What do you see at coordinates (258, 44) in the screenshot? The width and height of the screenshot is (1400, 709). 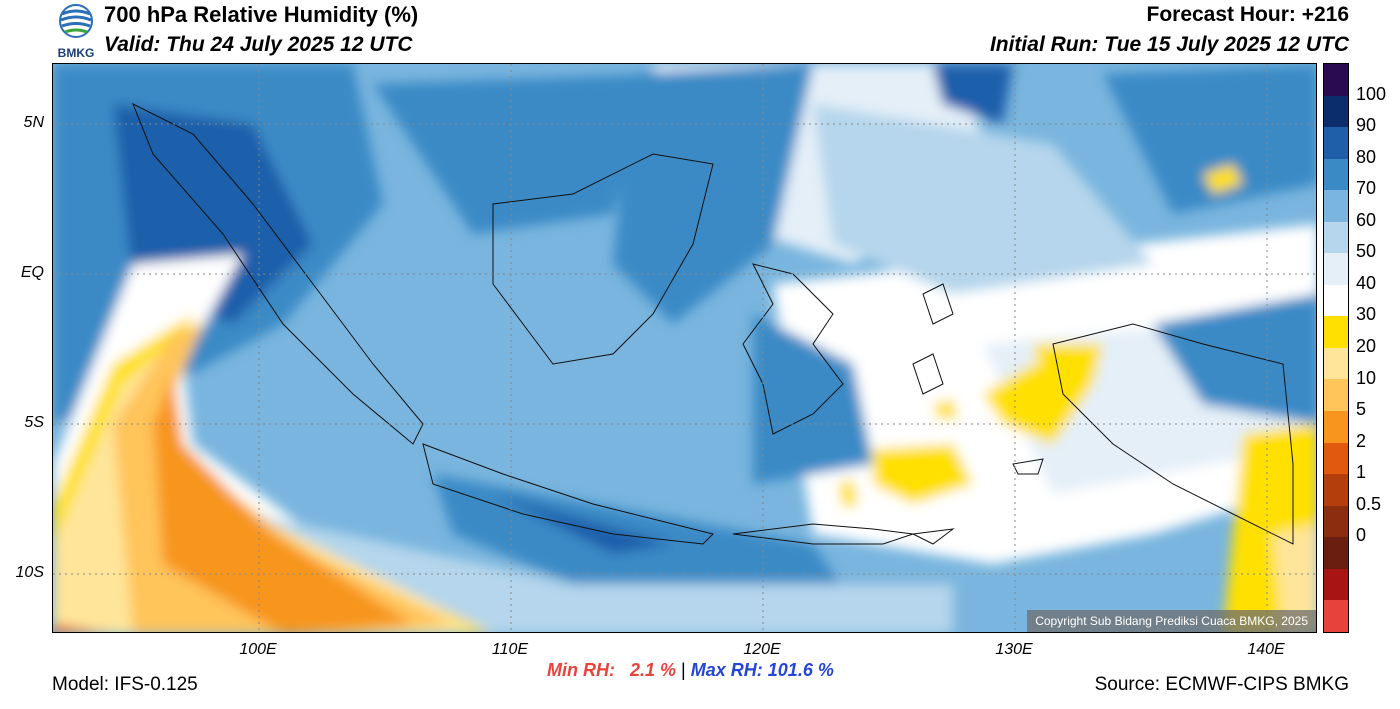 I see `valid-time: Valid: Thu 24 July 2025 12 UTC` at bounding box center [258, 44].